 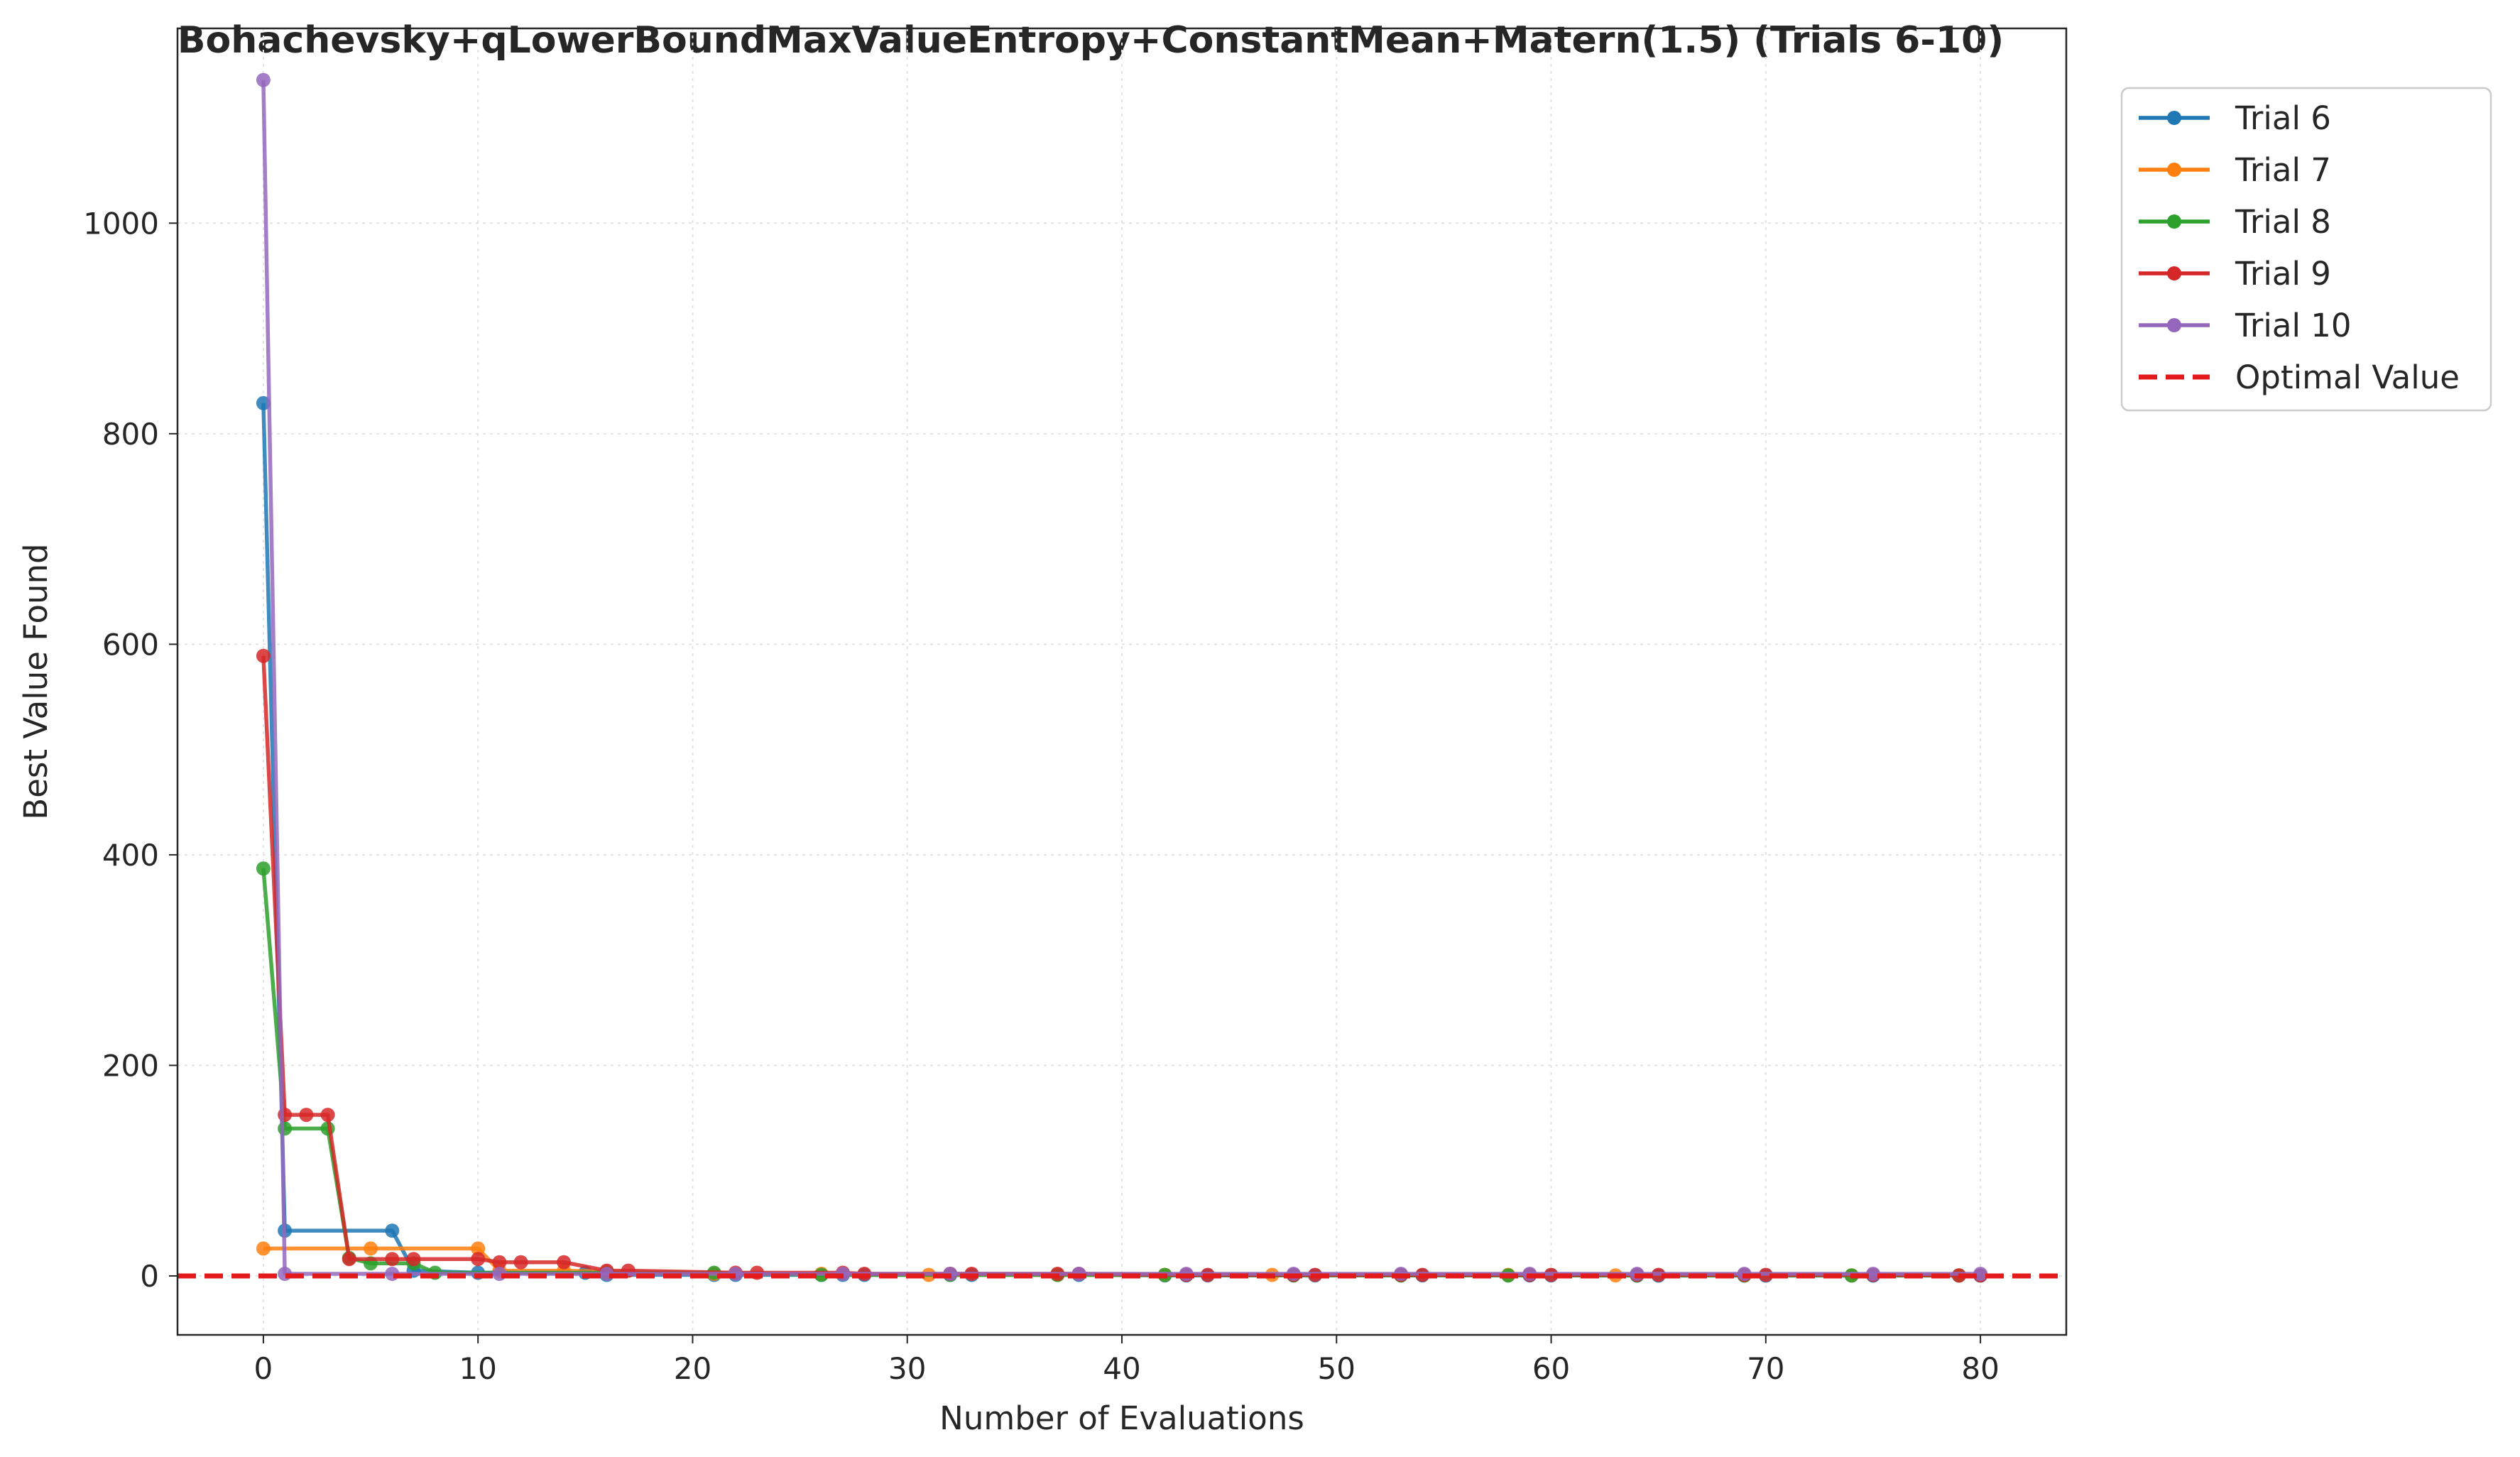 What do you see at coordinates (130, 855) in the screenshot?
I see `y-tick-label: 400` at bounding box center [130, 855].